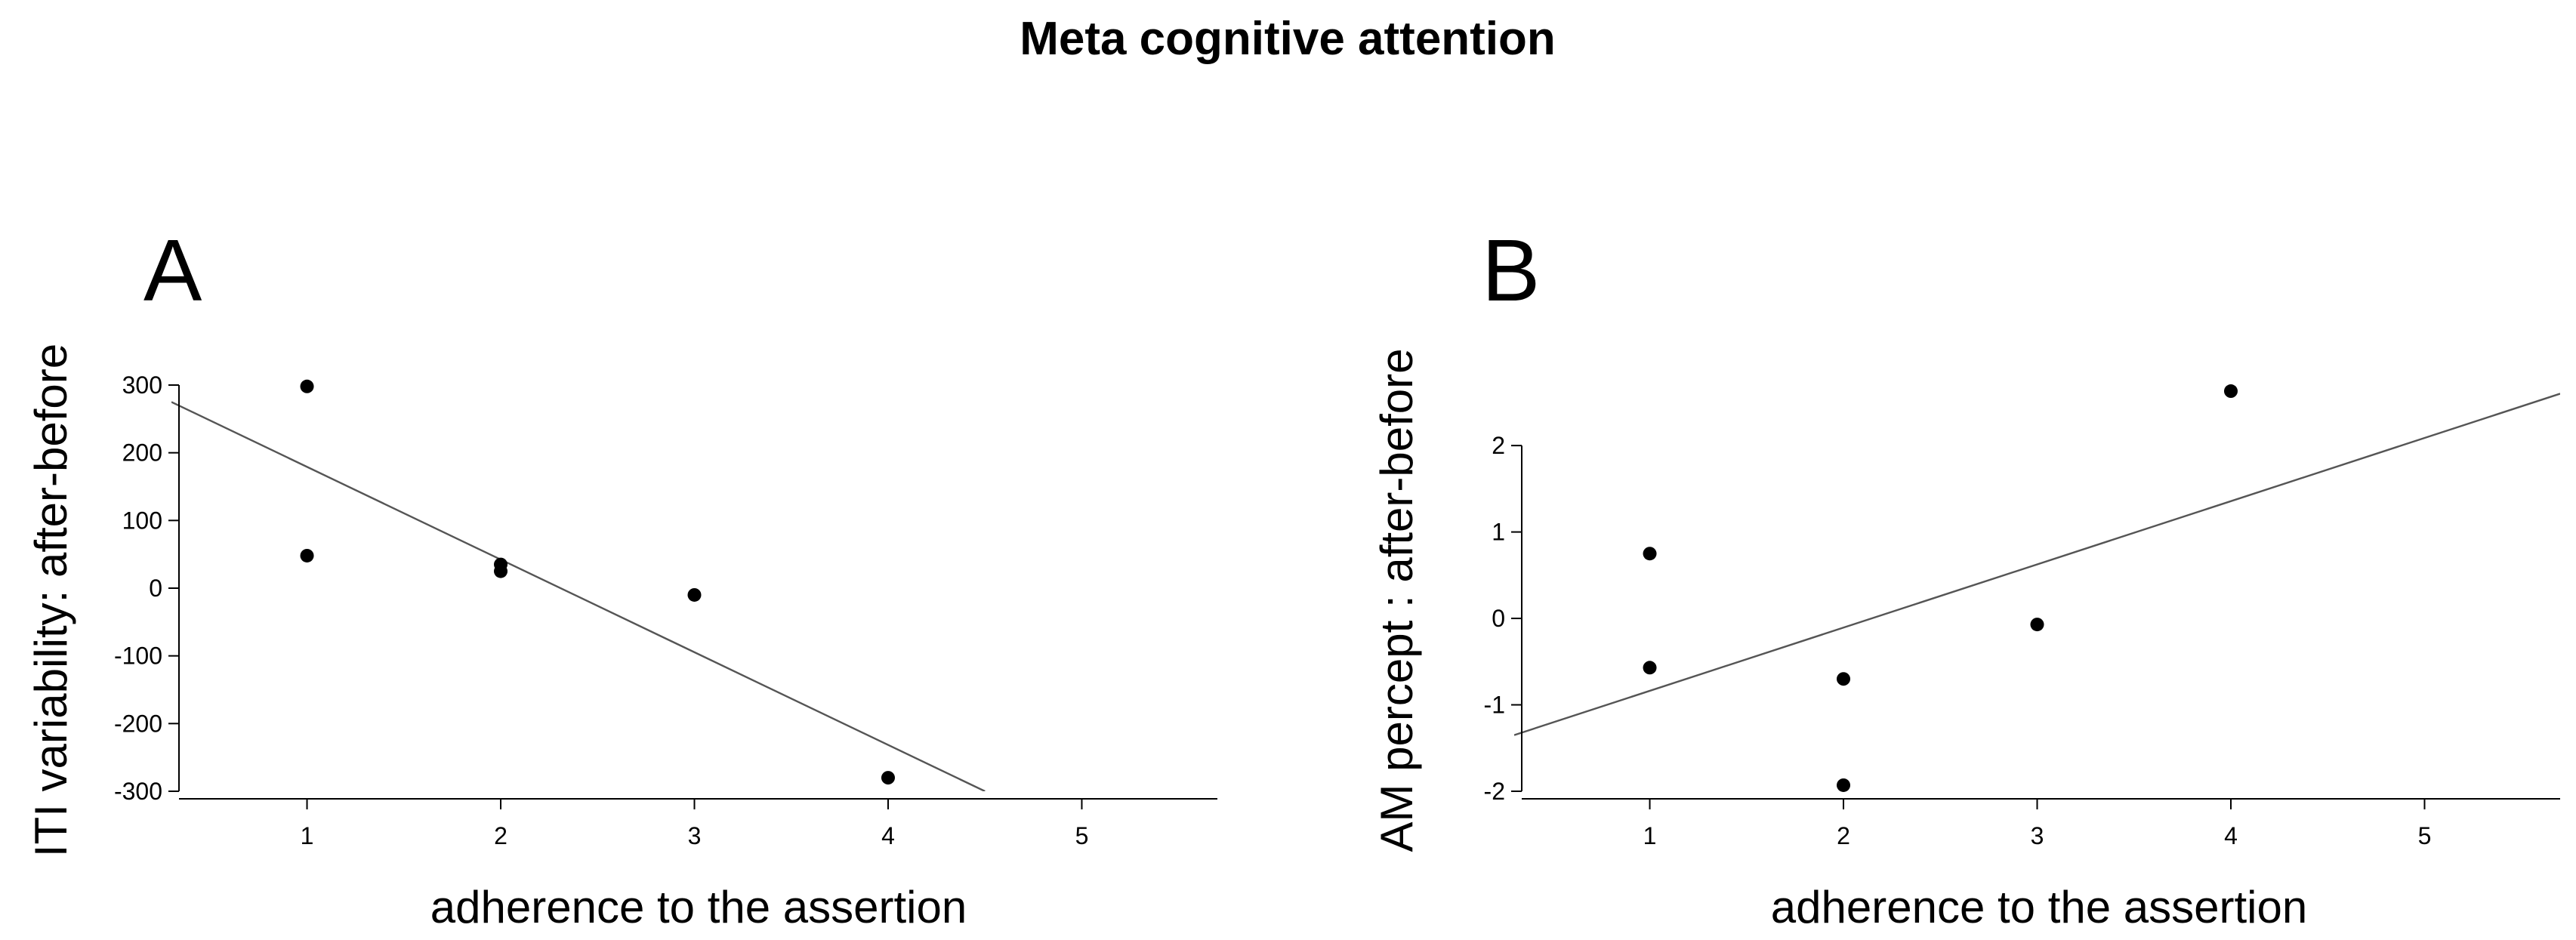  I want to click on panel-a-y-tick-label: -100, so click(138, 656).